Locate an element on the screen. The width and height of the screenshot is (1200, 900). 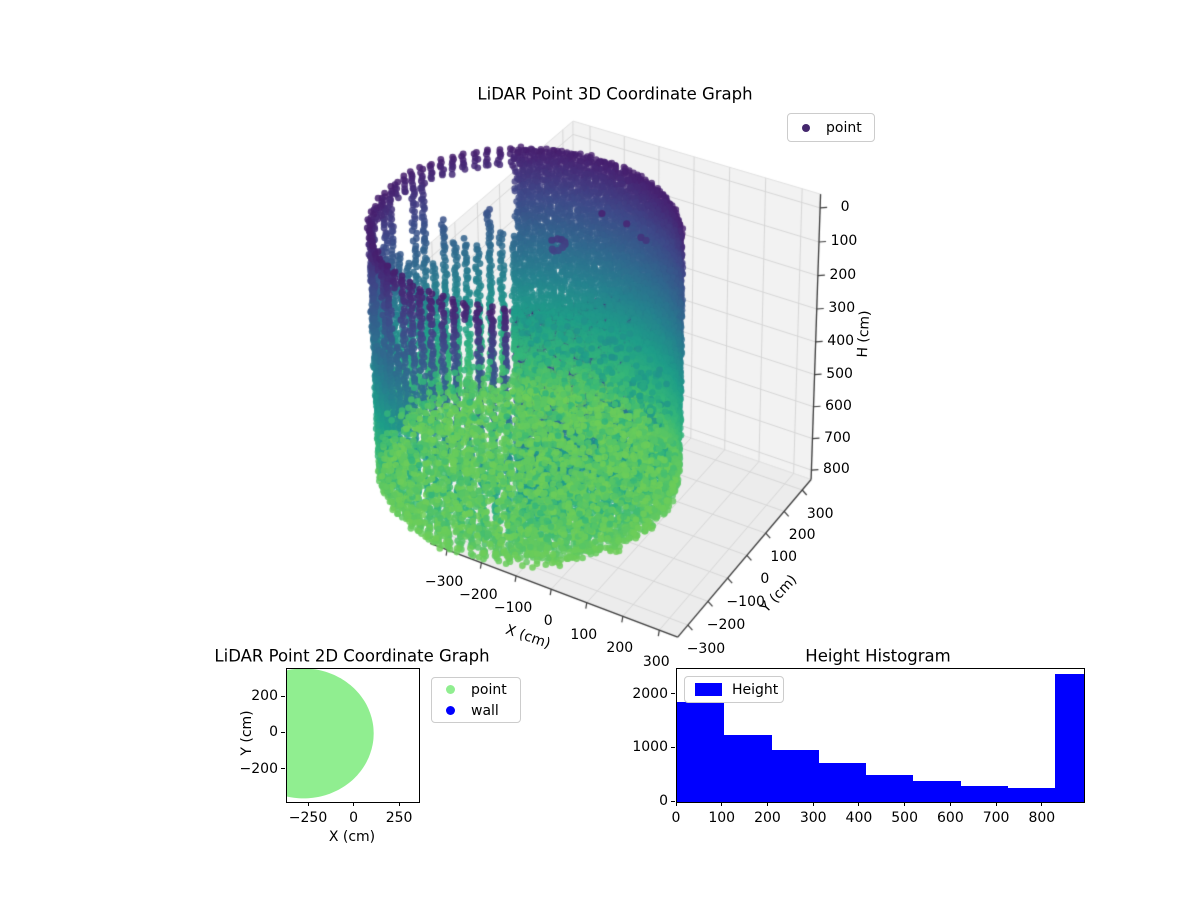
y-tick-label: 100 is located at coordinates (784, 557).